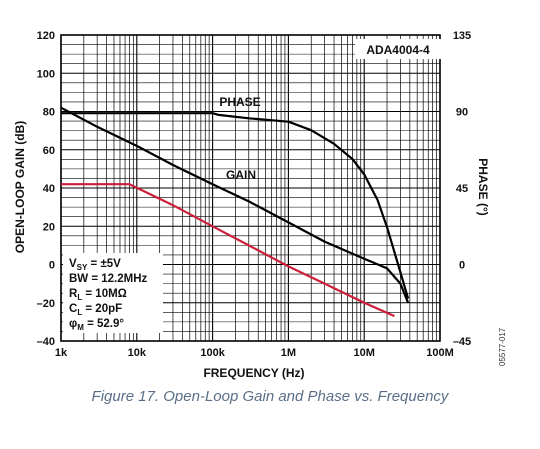 The width and height of the screenshot is (540, 449). What do you see at coordinates (440, 353) in the screenshot?
I see `x-tick-label: 100M` at bounding box center [440, 353].